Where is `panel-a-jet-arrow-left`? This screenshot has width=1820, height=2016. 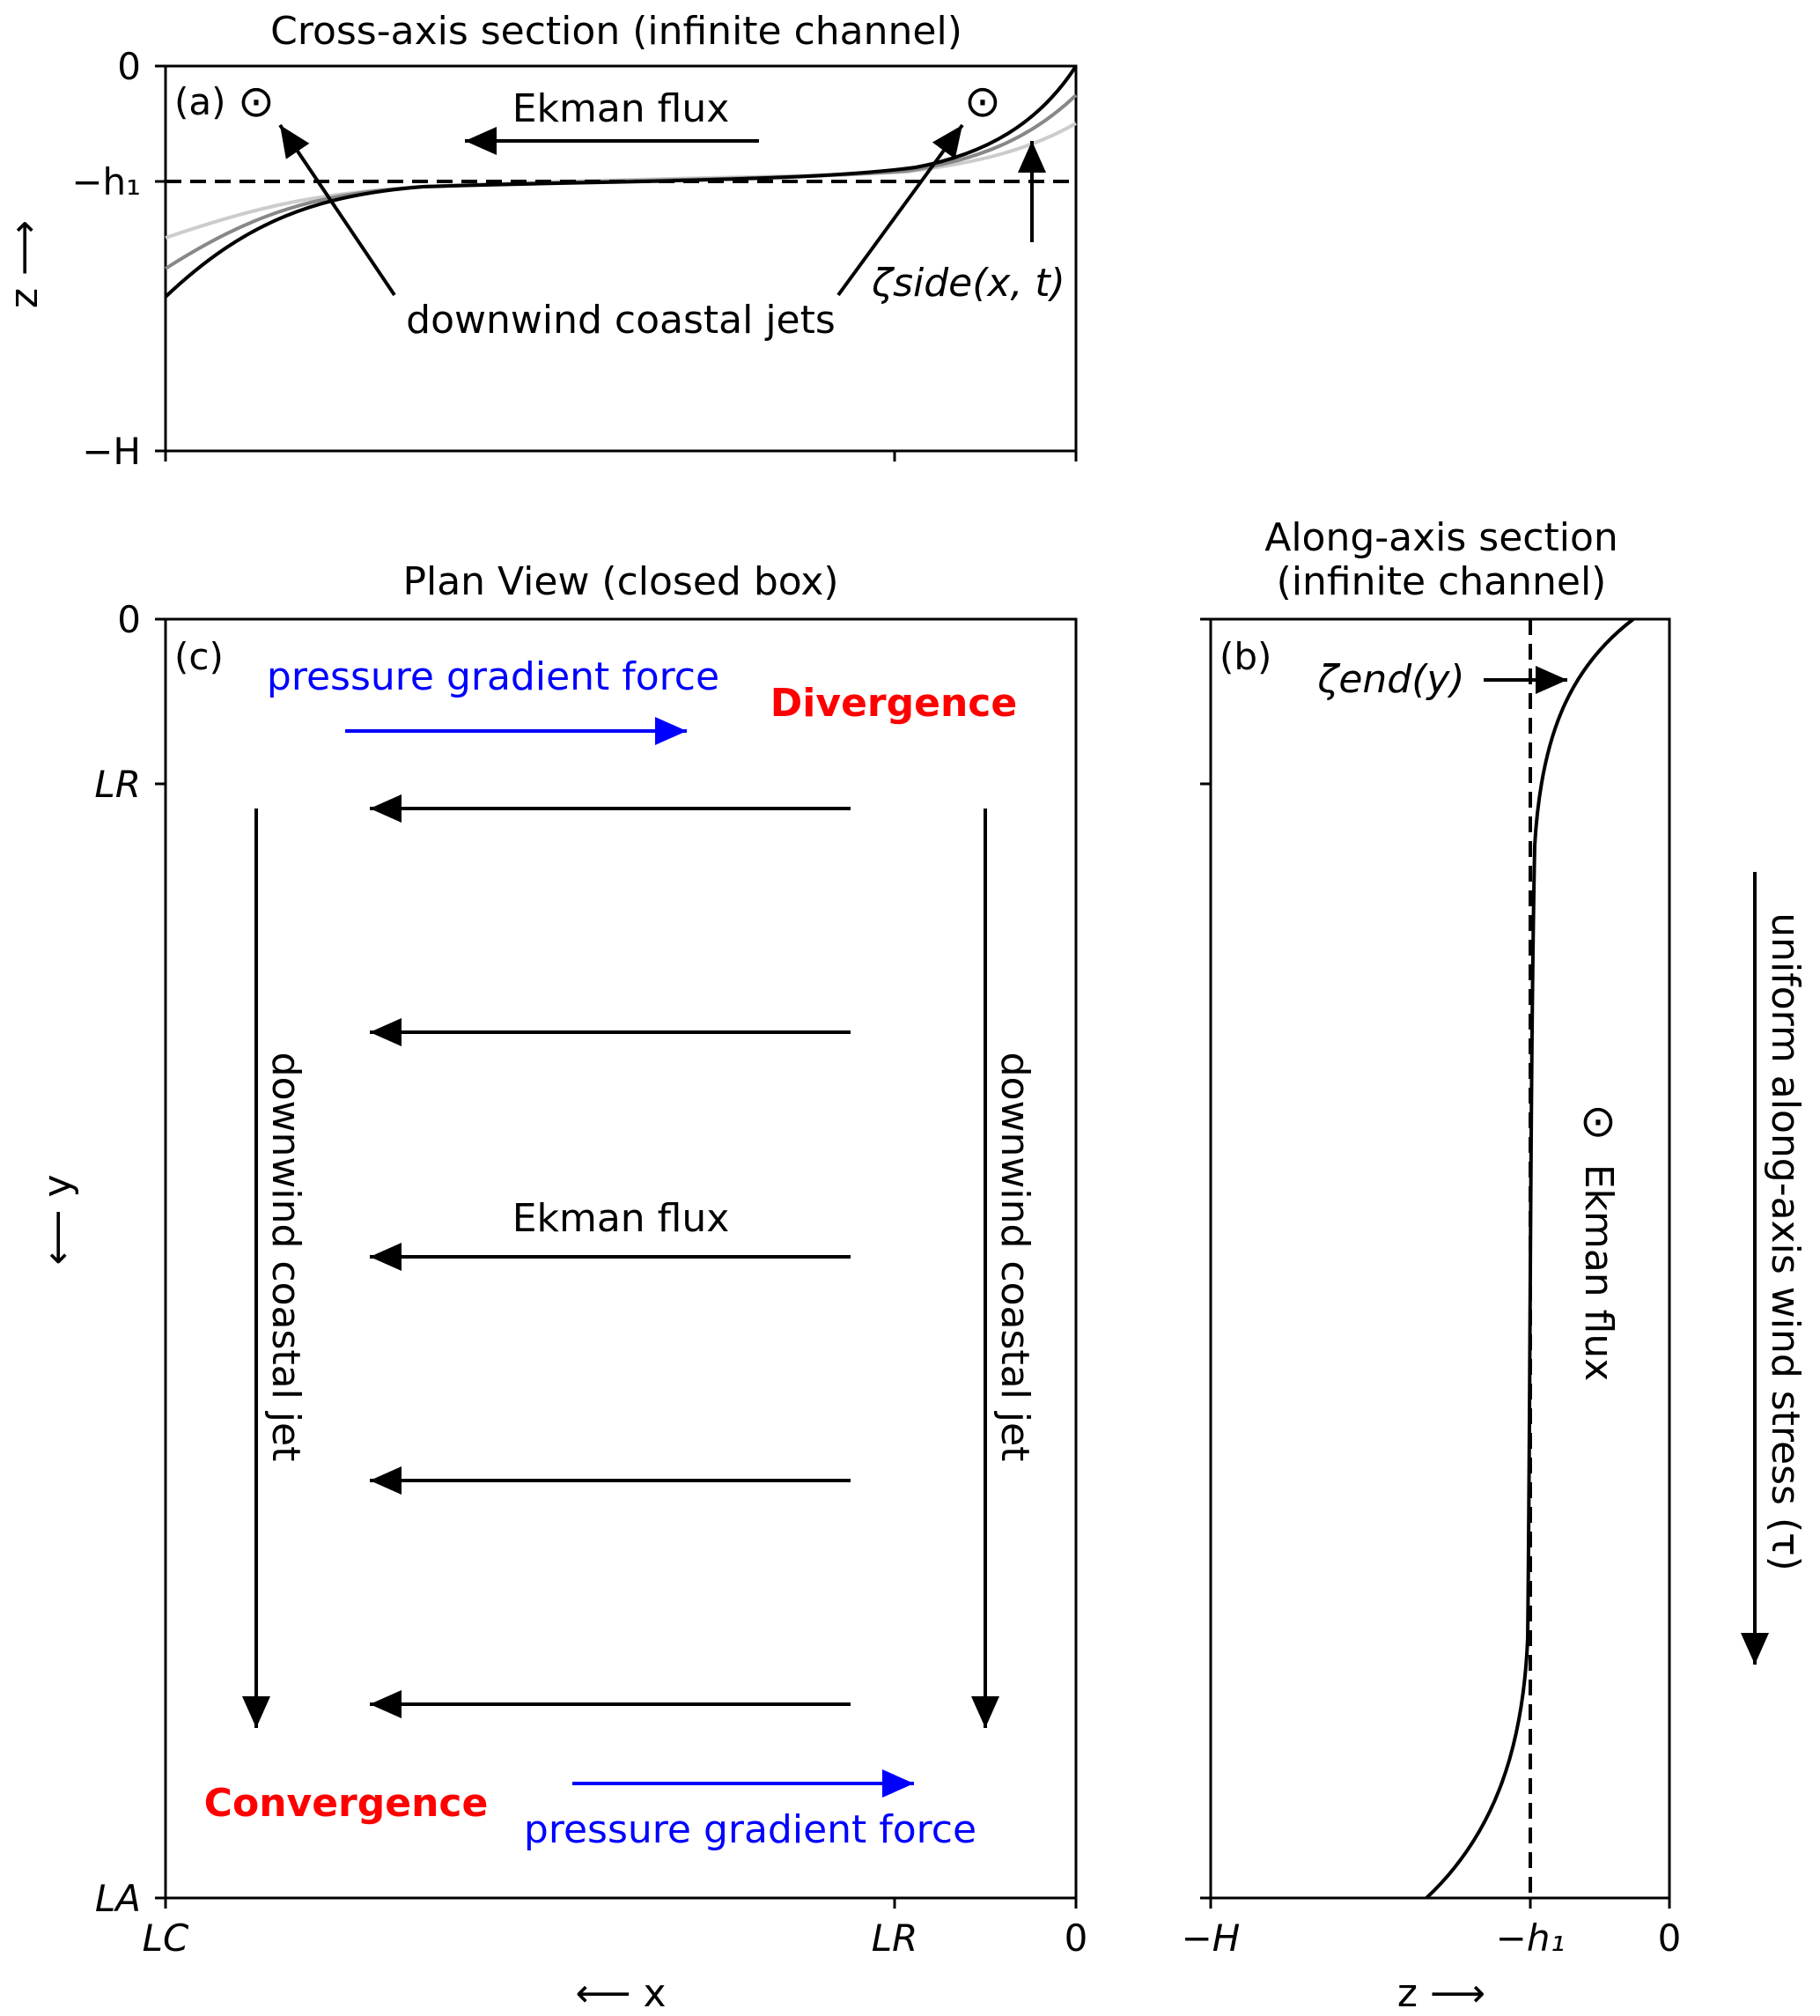
panel-a-jet-arrow-left is located at coordinates (337, 210).